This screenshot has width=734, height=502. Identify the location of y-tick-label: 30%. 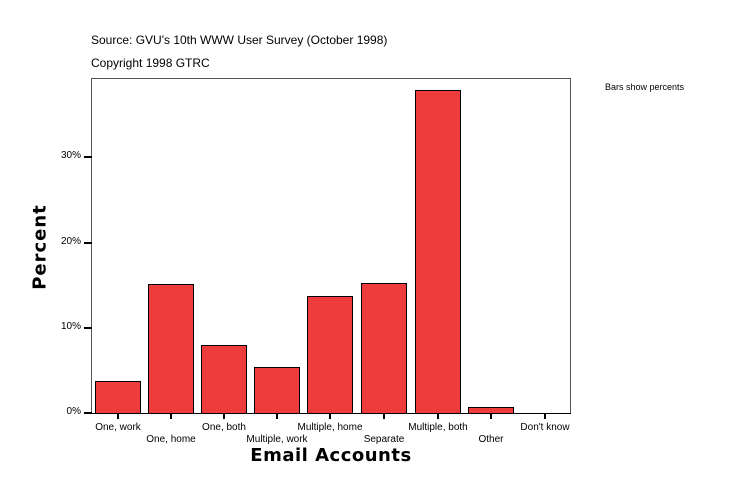
(70, 155).